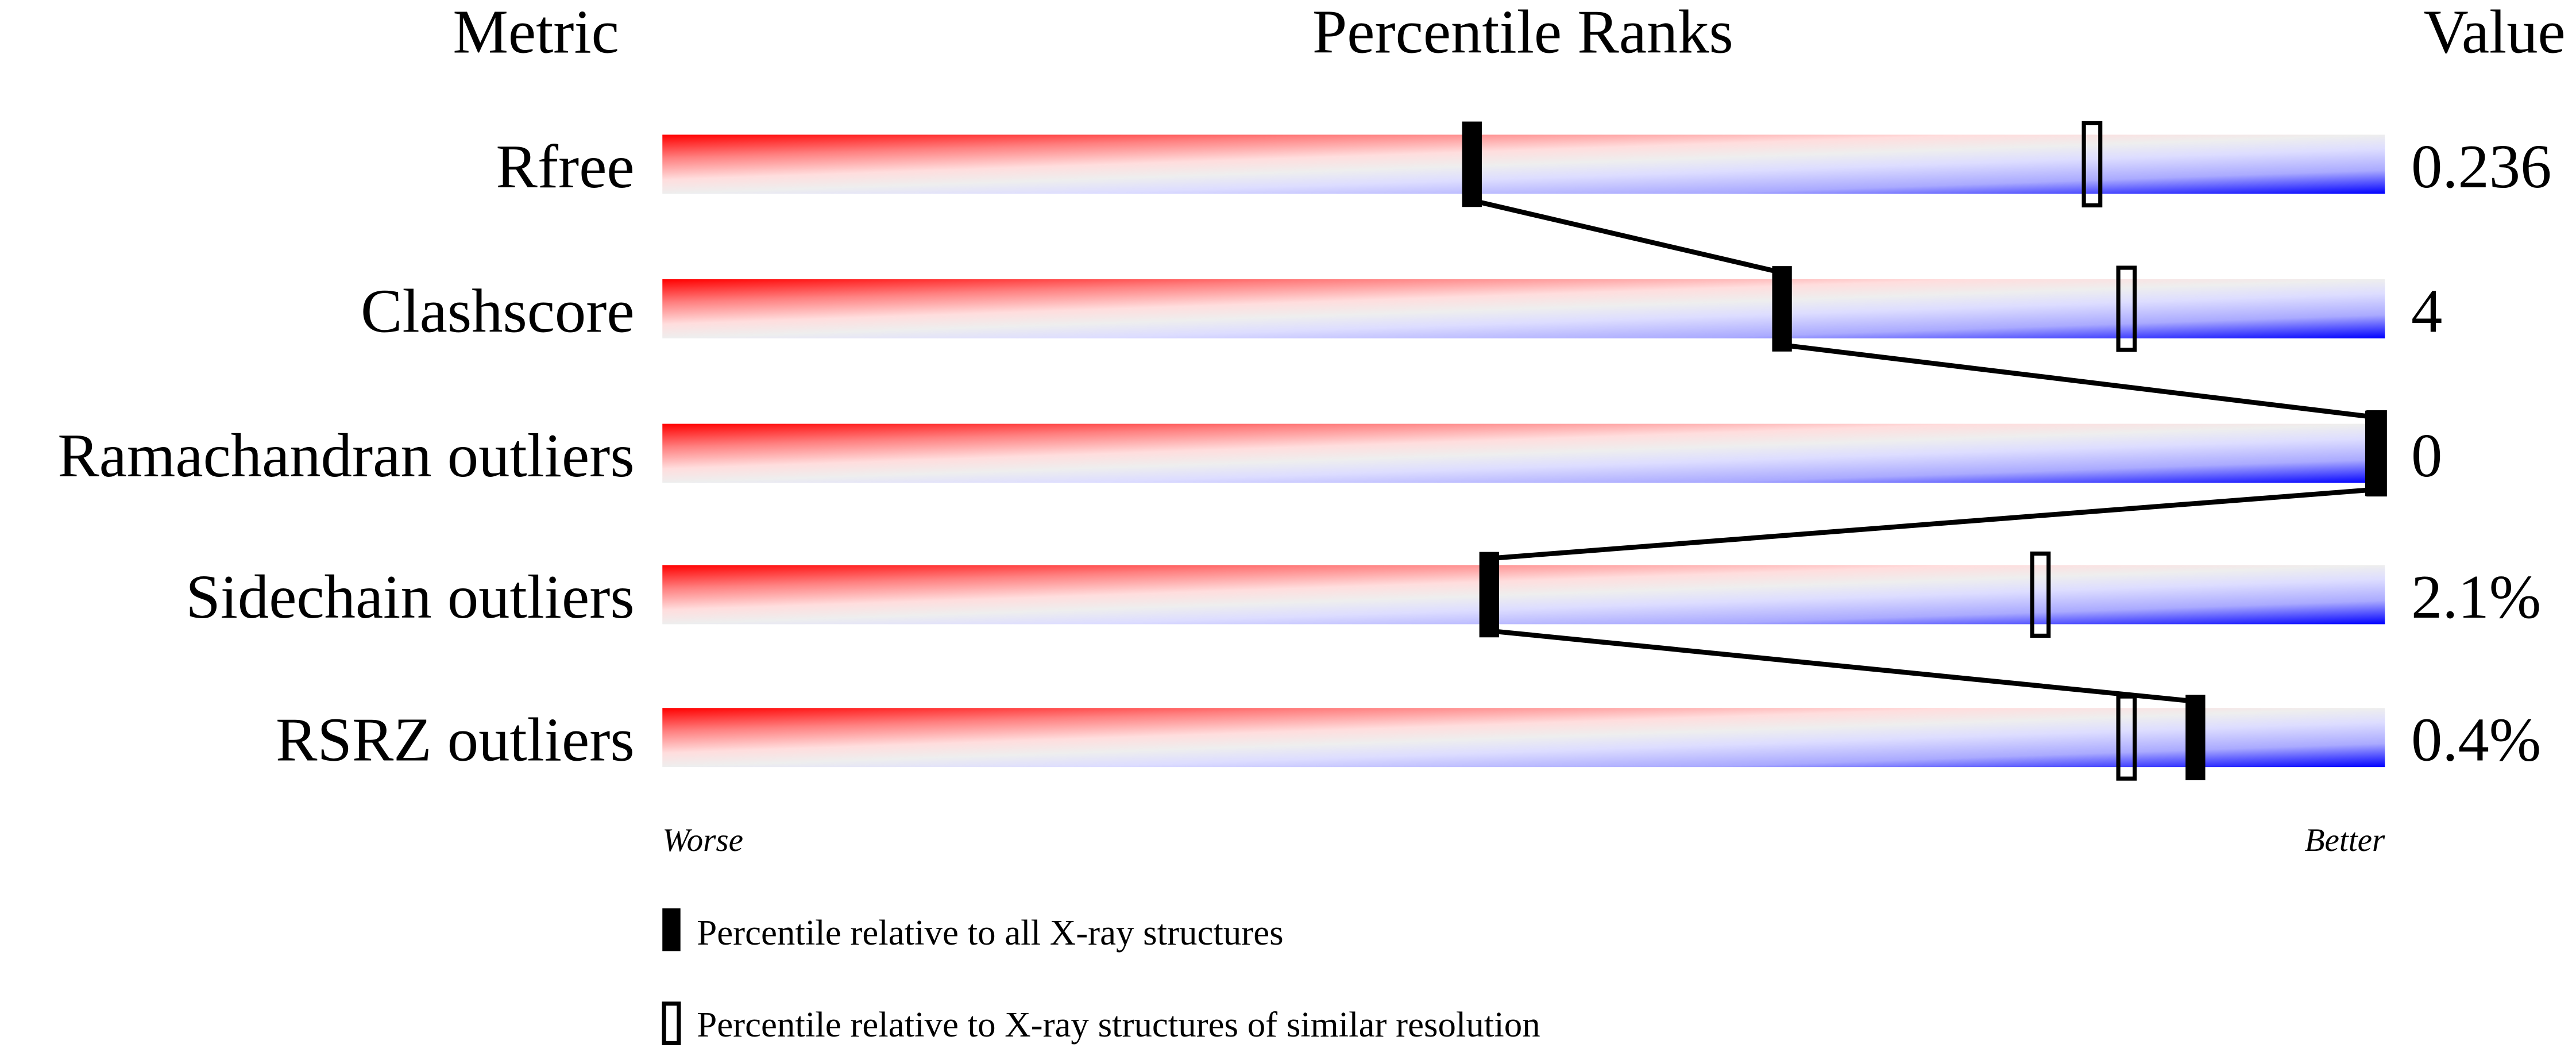 This screenshot has height=1048, width=2576. Describe the element at coordinates (2426, 455) in the screenshot. I see `metric-value: 0` at that location.